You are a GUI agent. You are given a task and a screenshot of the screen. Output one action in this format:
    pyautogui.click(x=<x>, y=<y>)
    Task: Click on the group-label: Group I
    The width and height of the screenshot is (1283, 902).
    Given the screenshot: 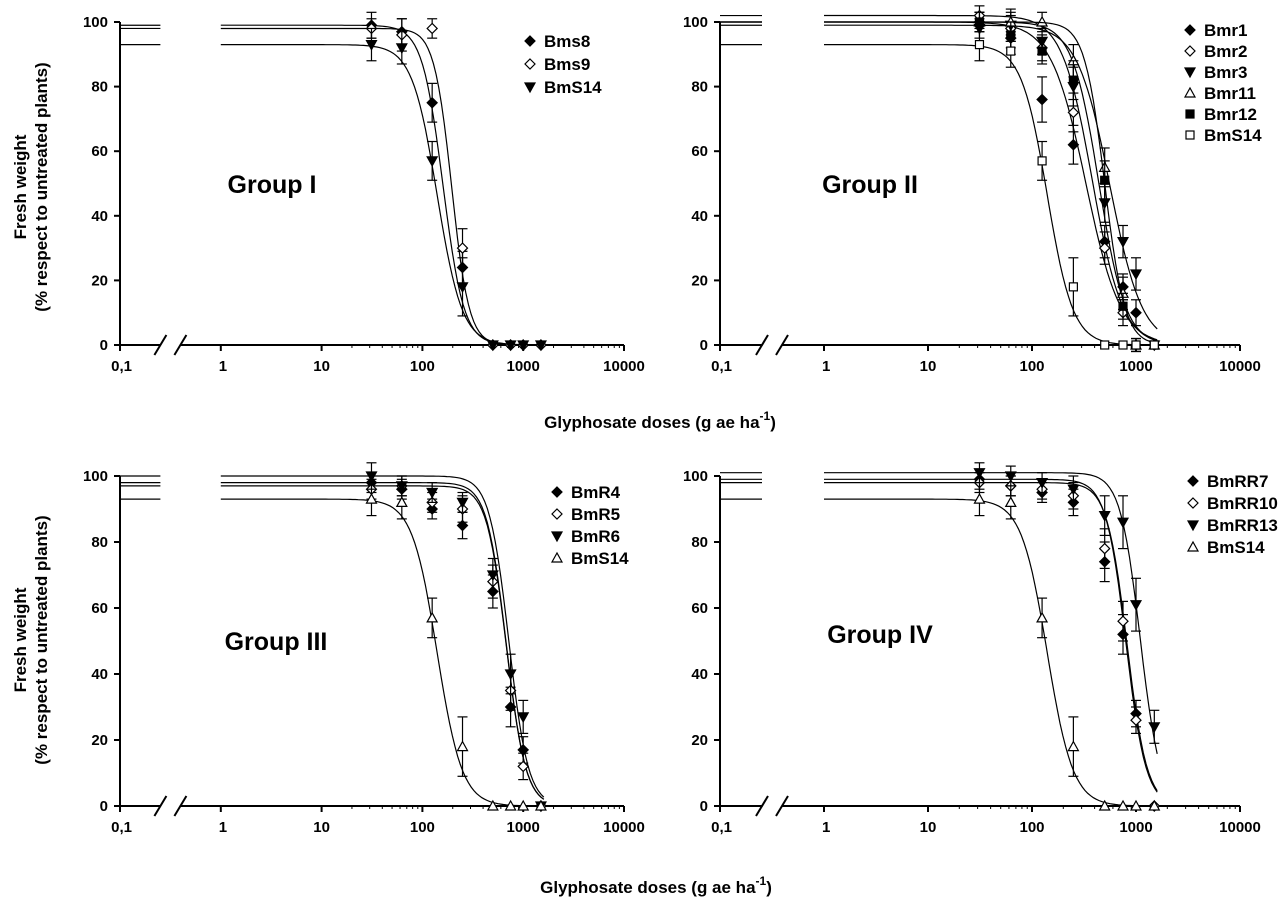 What is the action you would take?
    pyautogui.click(x=272, y=185)
    